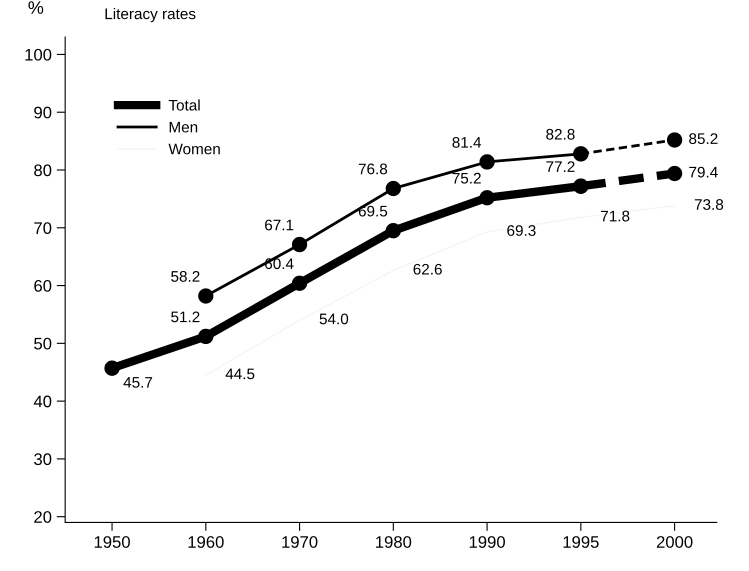  What do you see at coordinates (43, 459) in the screenshot?
I see `y-tick-label: 30` at bounding box center [43, 459].